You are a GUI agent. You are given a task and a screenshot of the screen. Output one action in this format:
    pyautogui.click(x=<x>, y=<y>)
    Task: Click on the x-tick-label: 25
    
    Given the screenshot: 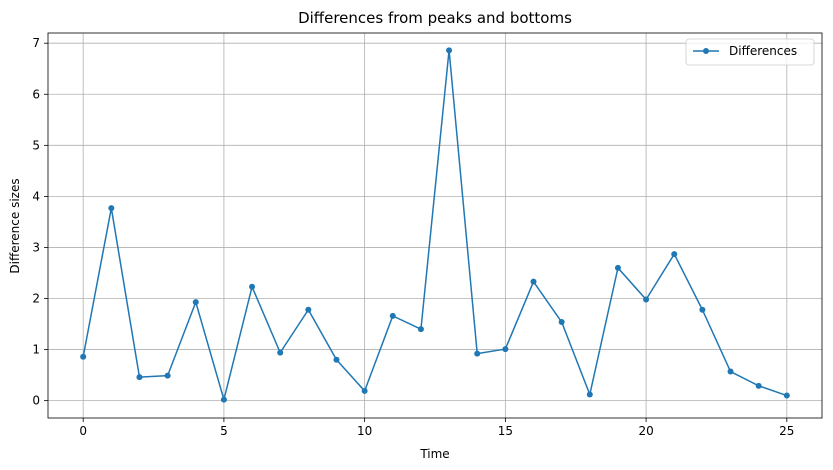 What is the action you would take?
    pyautogui.click(x=786, y=431)
    